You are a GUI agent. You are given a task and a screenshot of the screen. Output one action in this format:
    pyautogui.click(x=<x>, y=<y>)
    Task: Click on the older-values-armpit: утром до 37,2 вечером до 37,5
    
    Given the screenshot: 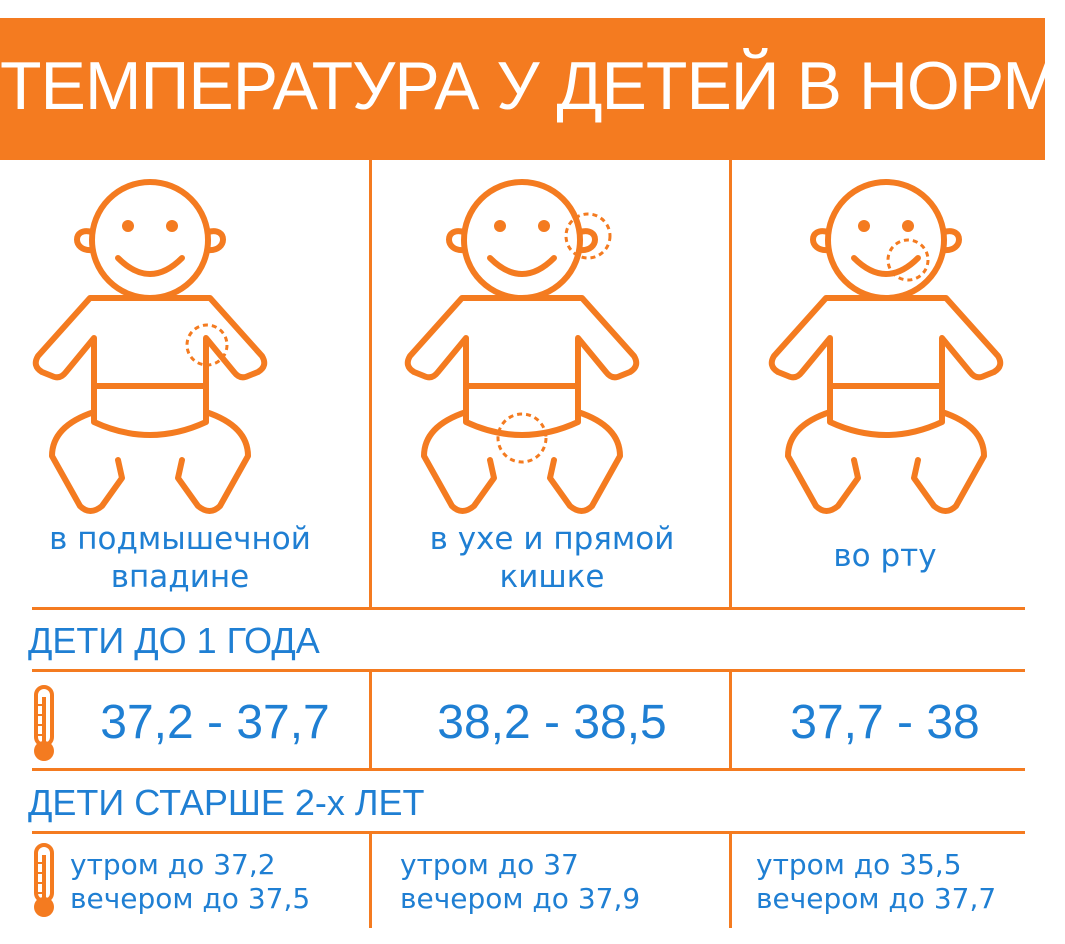 What is the action you would take?
    pyautogui.click(x=190, y=882)
    